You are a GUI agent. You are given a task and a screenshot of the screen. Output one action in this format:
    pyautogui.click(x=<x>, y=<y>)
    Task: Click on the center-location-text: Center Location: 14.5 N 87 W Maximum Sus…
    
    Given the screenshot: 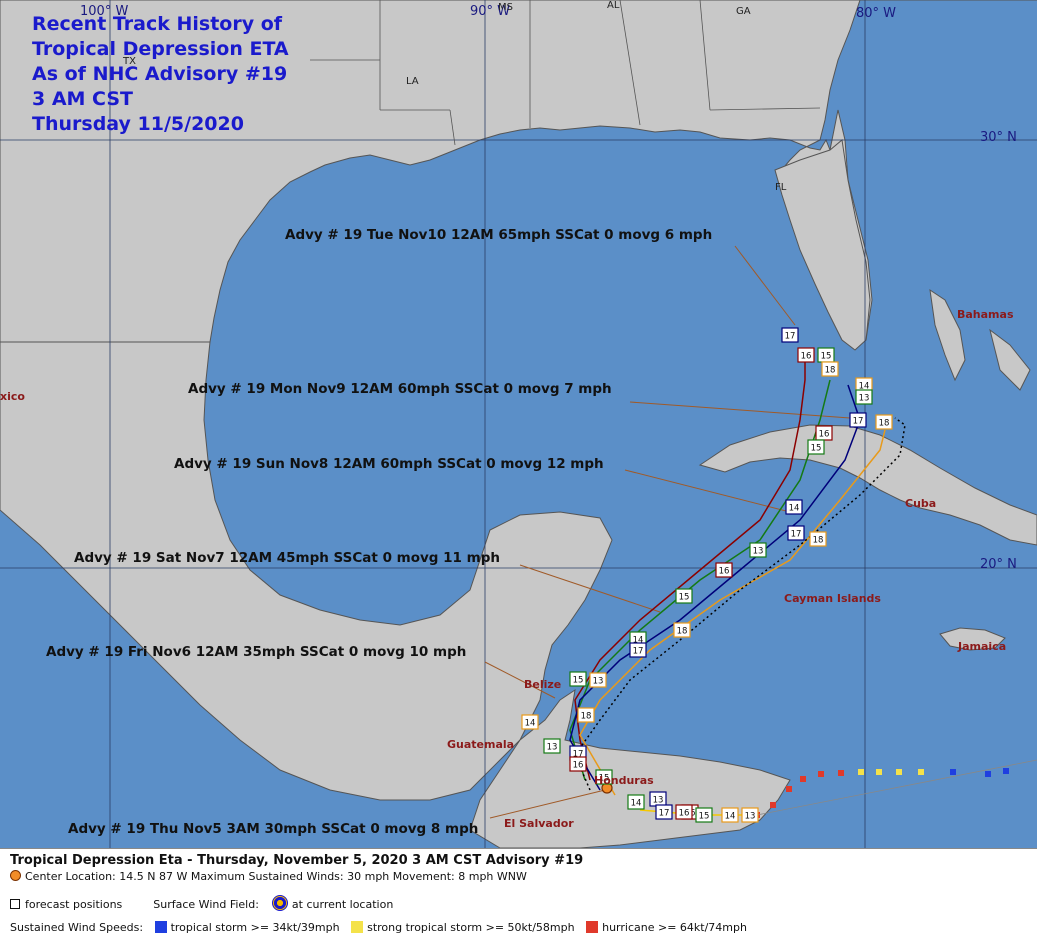 What is the action you would take?
    pyautogui.click(x=276, y=876)
    